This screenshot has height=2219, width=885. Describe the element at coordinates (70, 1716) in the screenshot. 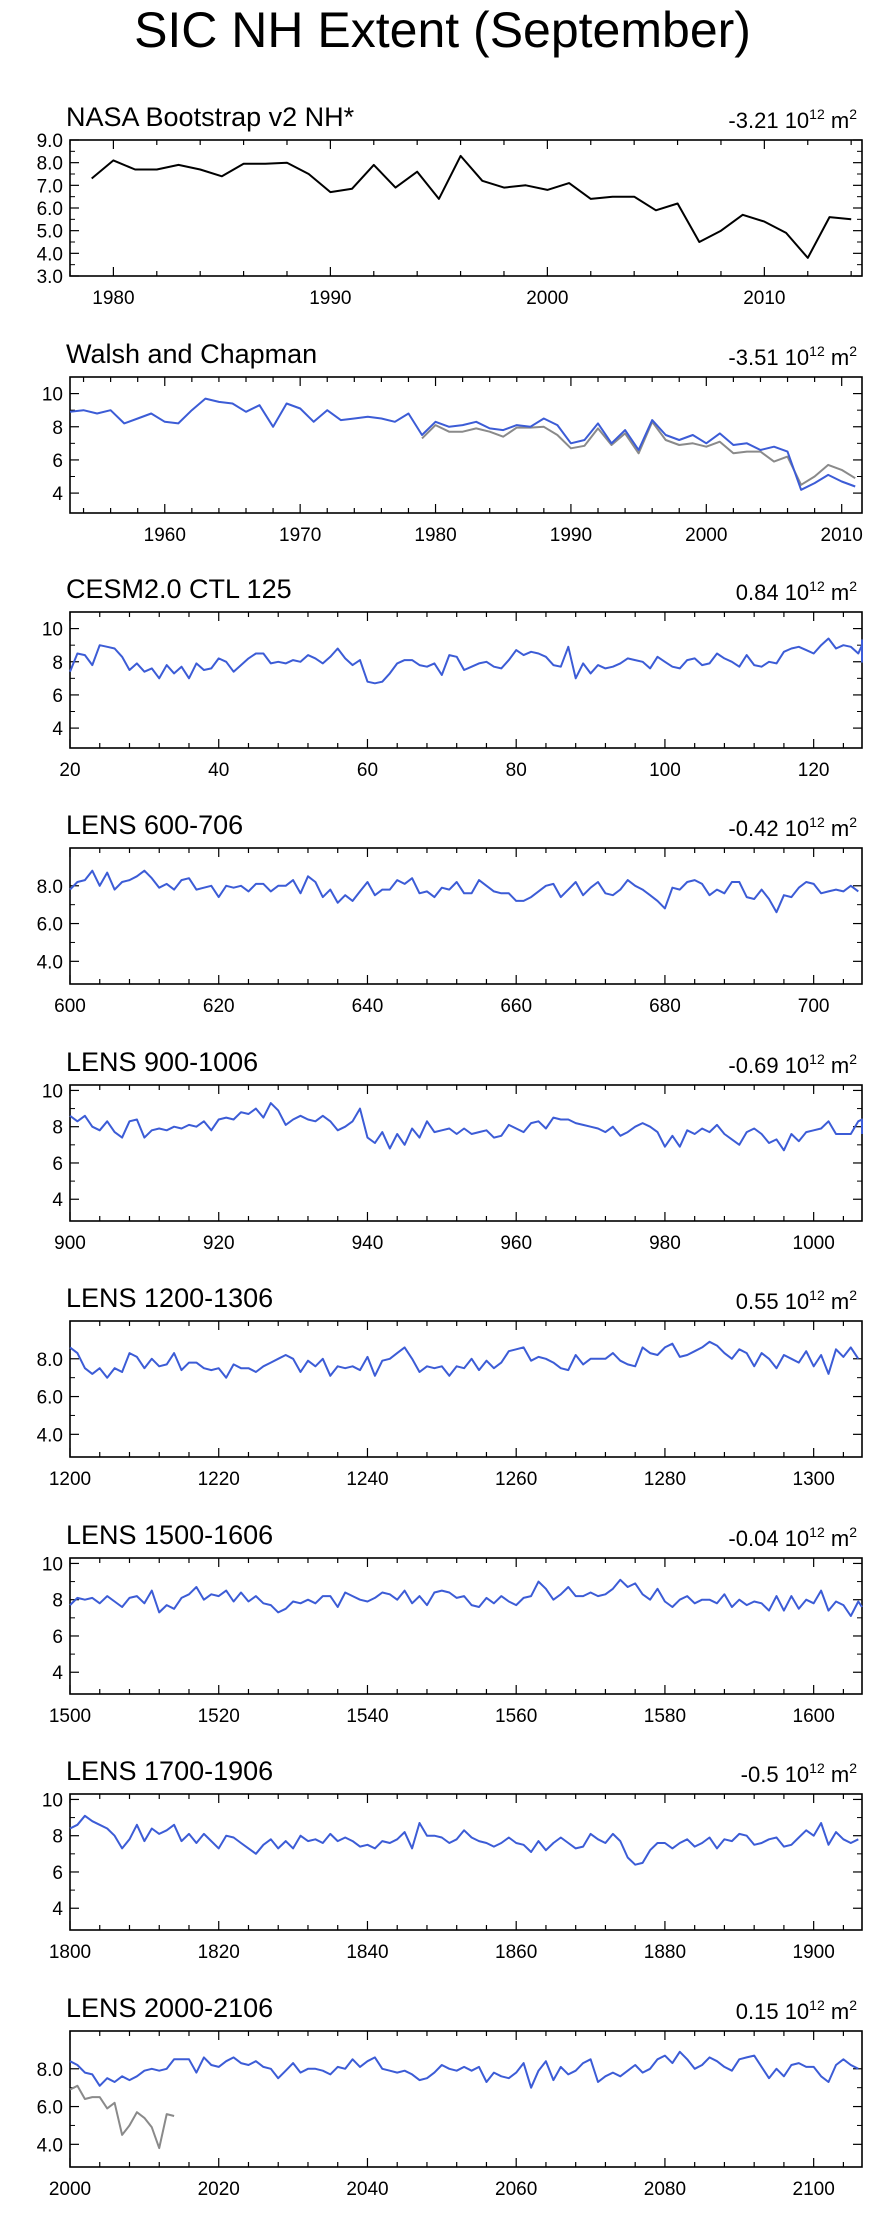

I see `x-tick-label: 1500` at that location.